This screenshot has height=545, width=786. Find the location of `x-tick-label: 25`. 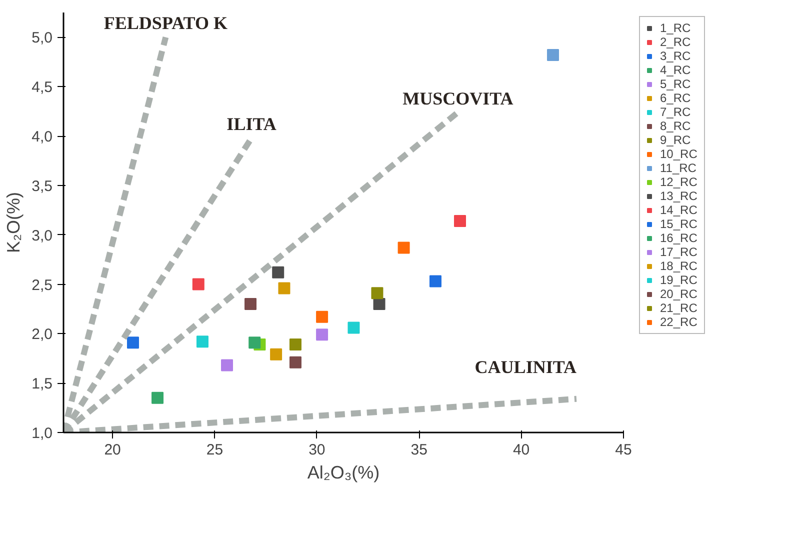

x-tick-label: 25 is located at coordinates (215, 450).